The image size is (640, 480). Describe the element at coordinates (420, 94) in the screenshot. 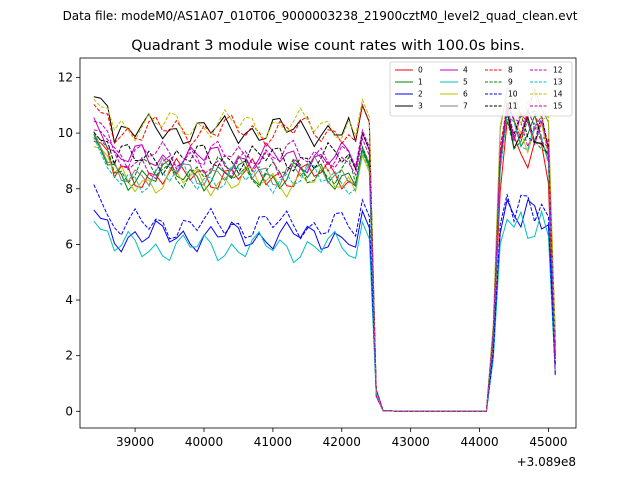

I see `legend-label-2: 2` at that location.